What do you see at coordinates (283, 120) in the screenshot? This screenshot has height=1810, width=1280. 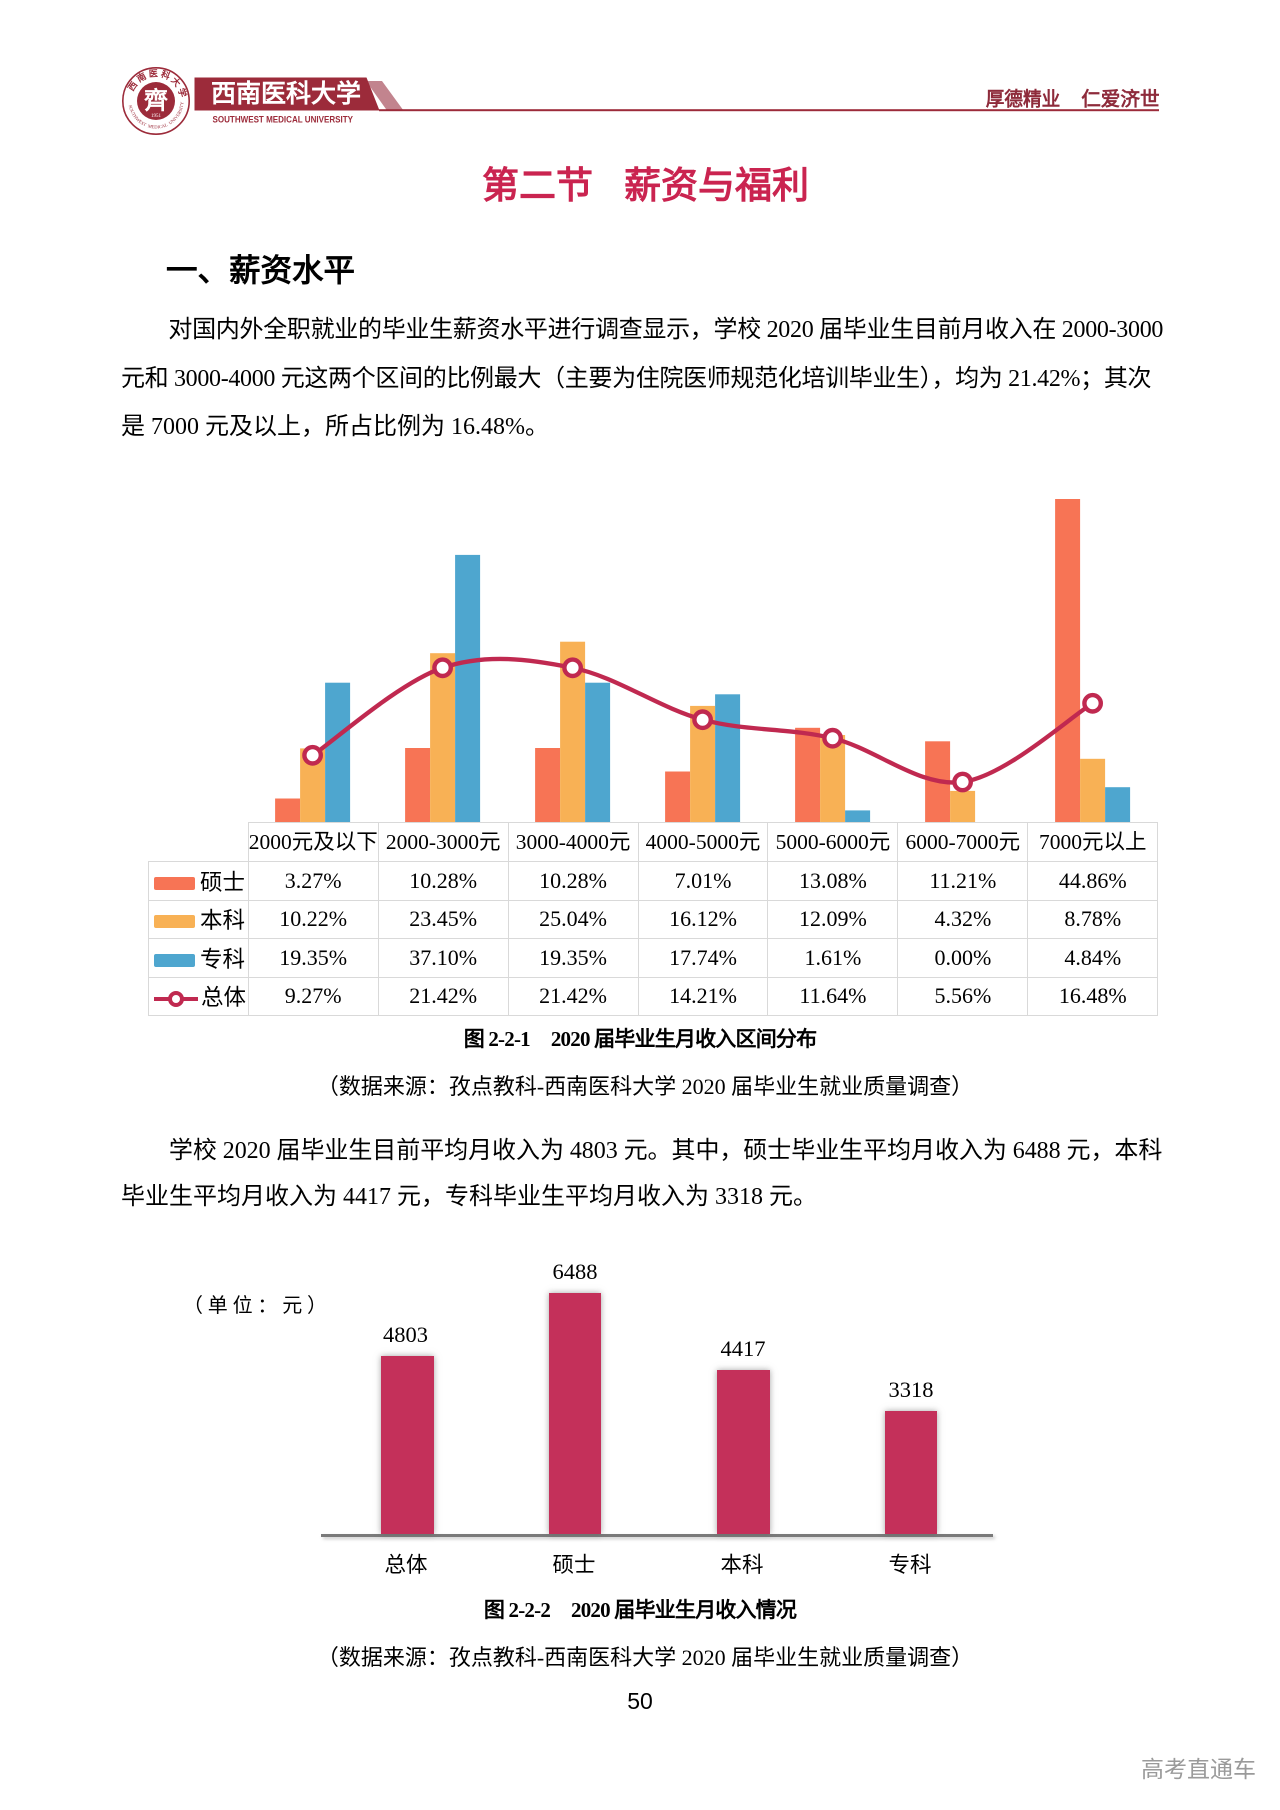 I see `svg-text: SOUTHWEST MEDICAL UNIVERSITY` at bounding box center [283, 120].